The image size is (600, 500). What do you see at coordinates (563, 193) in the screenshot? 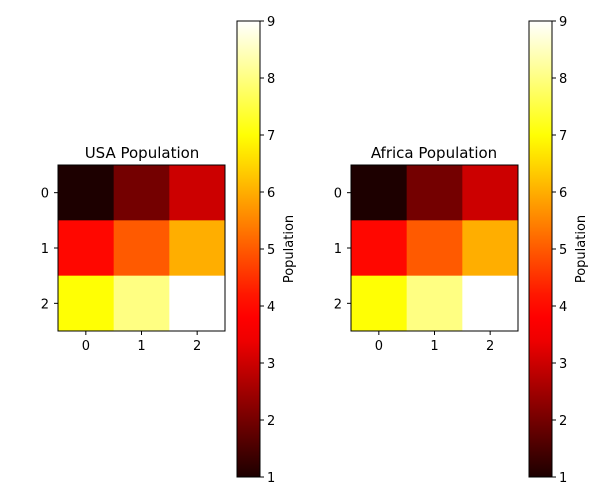
I see `africa-colorbar-tick-label: 6` at bounding box center [563, 193].